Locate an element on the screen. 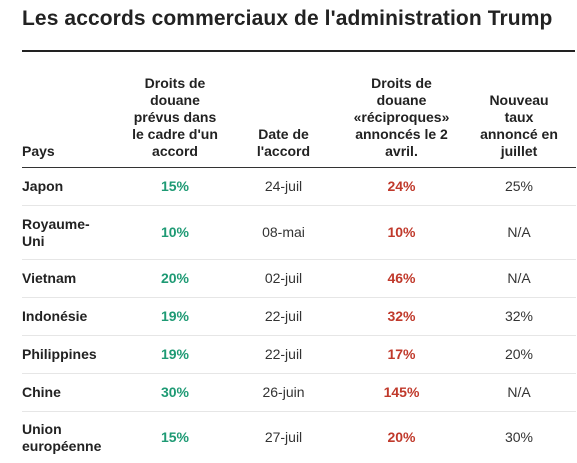  cell-agreement-date: 26-juin is located at coordinates (283, 393).